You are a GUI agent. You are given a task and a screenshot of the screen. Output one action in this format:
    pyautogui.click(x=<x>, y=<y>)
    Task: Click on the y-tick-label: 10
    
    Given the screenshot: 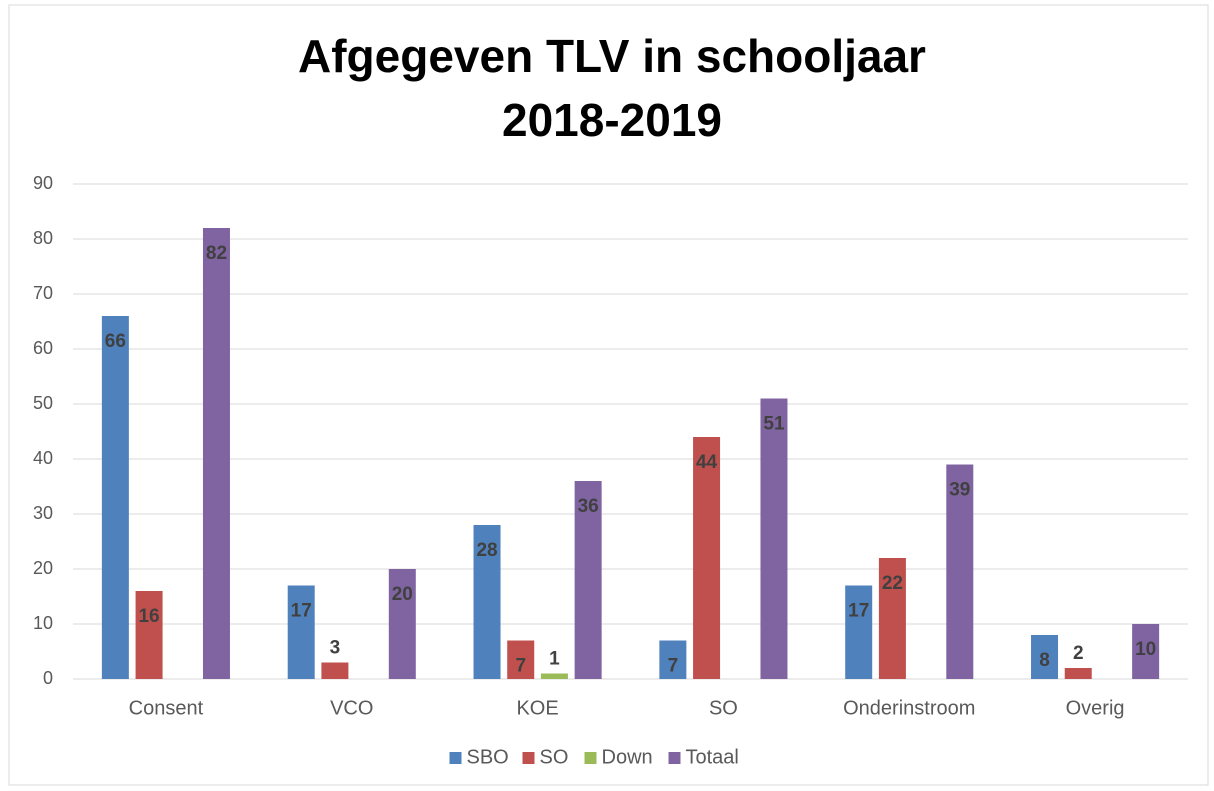 What is the action you would take?
    pyautogui.click(x=43, y=623)
    